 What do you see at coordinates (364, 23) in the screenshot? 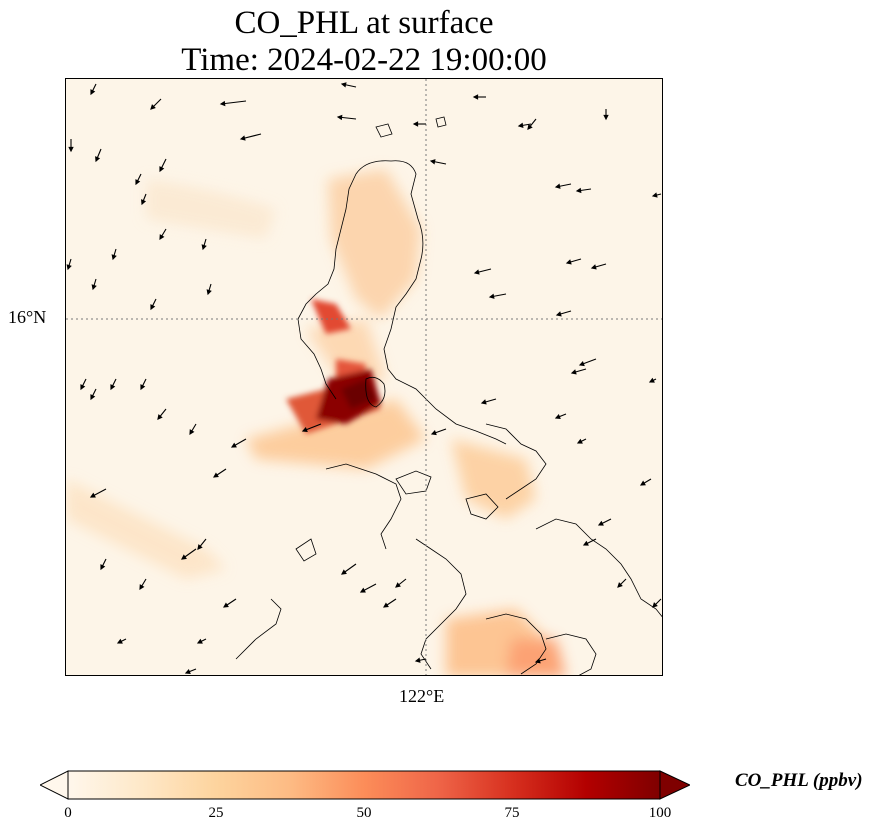
I see `map-title-line-1: CO_PHL at surface` at bounding box center [364, 23].